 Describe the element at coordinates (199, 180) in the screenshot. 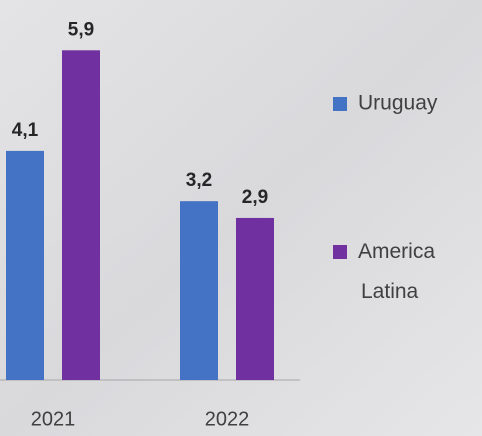

I see `value-label: 3,2` at that location.